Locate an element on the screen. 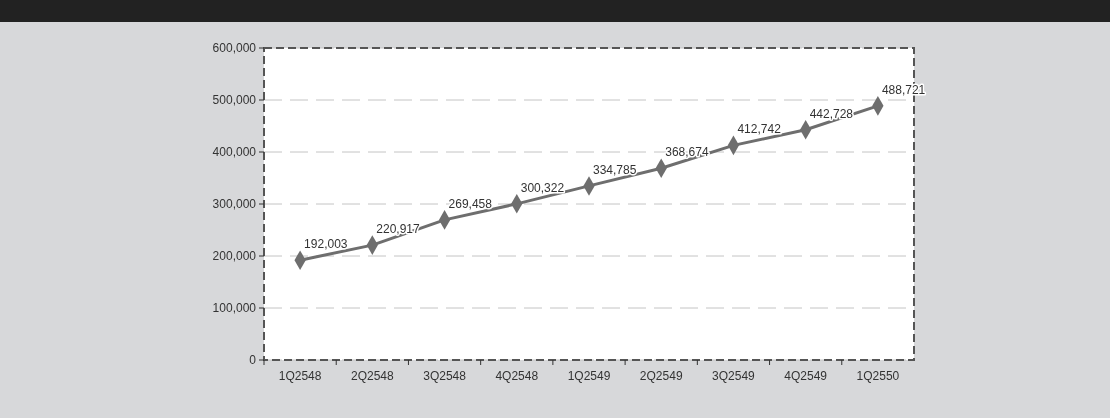 This screenshot has height=418, width=1110. y-tick-label: 0 is located at coordinates (253, 360).